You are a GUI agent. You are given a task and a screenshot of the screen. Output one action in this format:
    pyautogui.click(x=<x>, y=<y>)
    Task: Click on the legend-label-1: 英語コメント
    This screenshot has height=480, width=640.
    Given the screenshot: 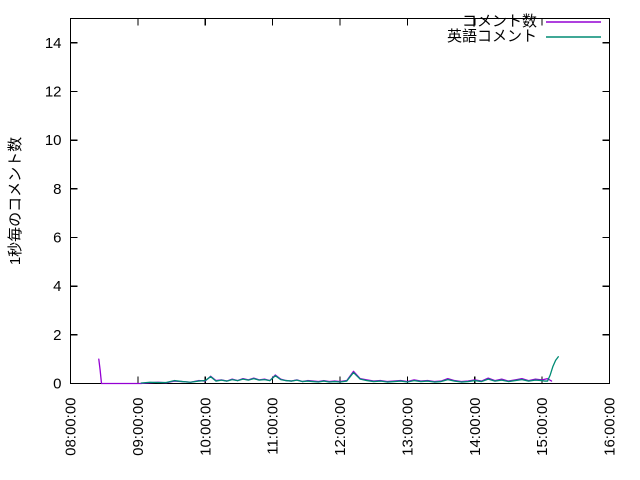 What is the action you would take?
    pyautogui.click(x=492, y=36)
    